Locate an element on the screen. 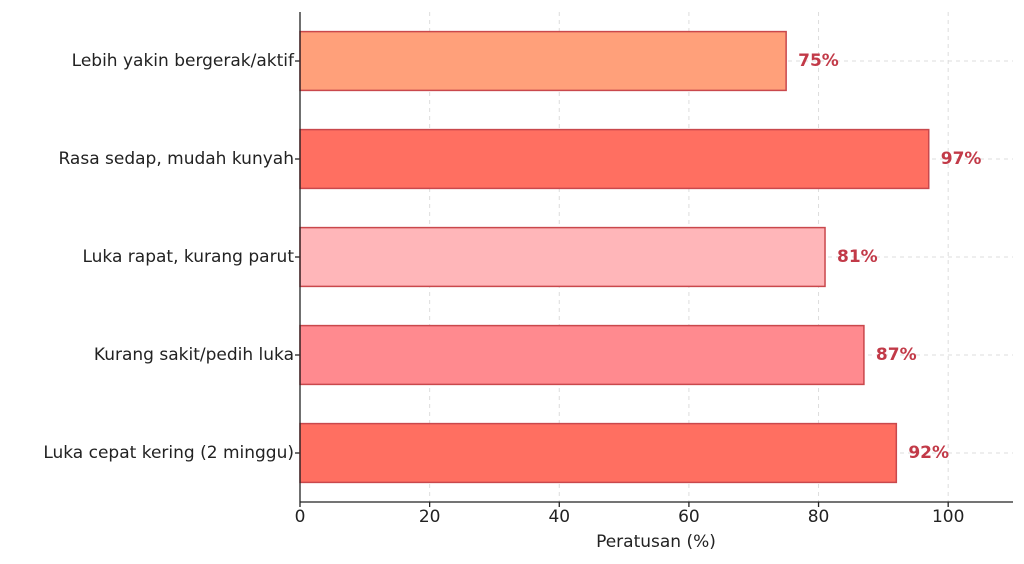 This screenshot has height=564, width=1024. x-tick-label: 0 is located at coordinates (300, 517).